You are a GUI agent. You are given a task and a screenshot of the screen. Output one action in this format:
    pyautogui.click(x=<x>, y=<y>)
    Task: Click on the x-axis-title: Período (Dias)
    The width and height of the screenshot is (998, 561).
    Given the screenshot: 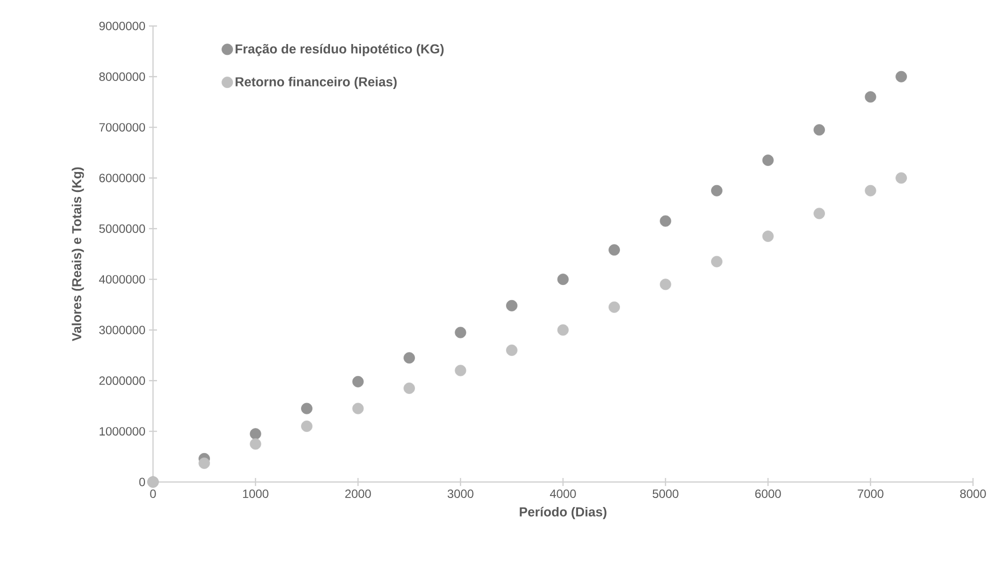 What is the action you would take?
    pyautogui.click(x=563, y=513)
    